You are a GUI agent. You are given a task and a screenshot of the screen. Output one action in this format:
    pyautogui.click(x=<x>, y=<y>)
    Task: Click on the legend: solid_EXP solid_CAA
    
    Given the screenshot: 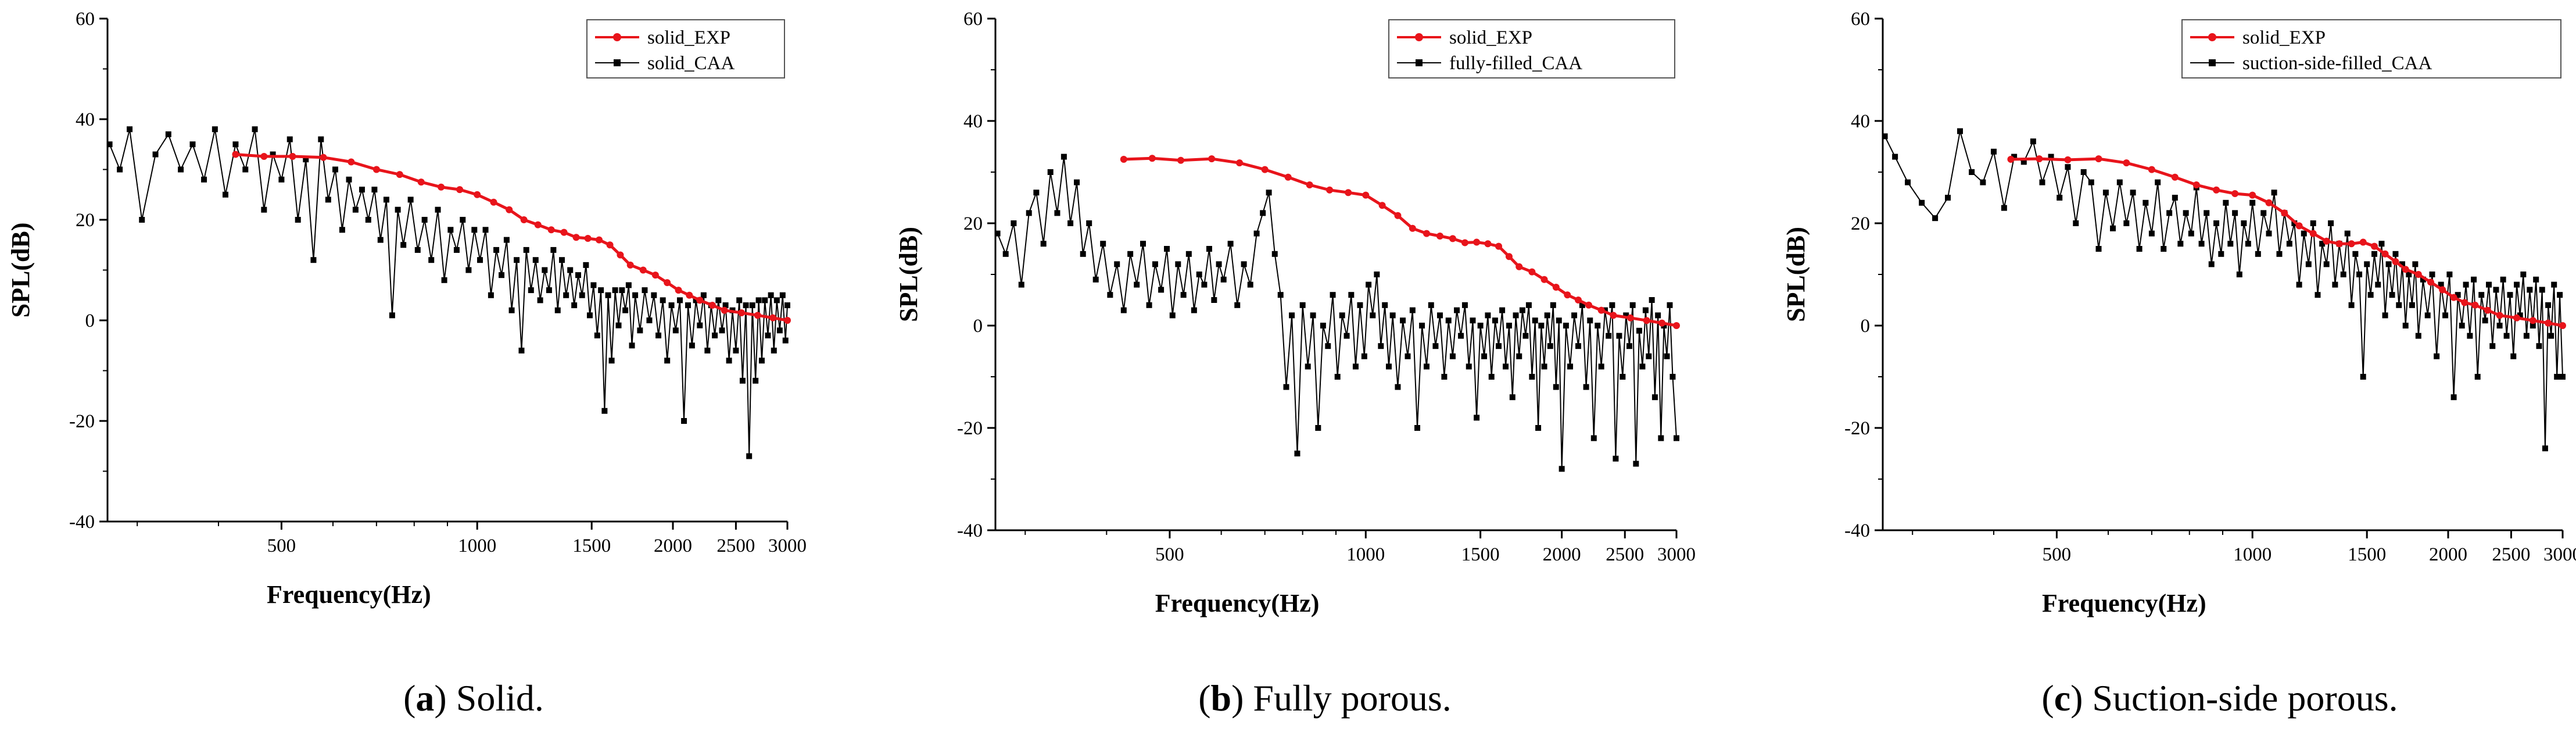 What is the action you would take?
    pyautogui.click(x=685, y=49)
    